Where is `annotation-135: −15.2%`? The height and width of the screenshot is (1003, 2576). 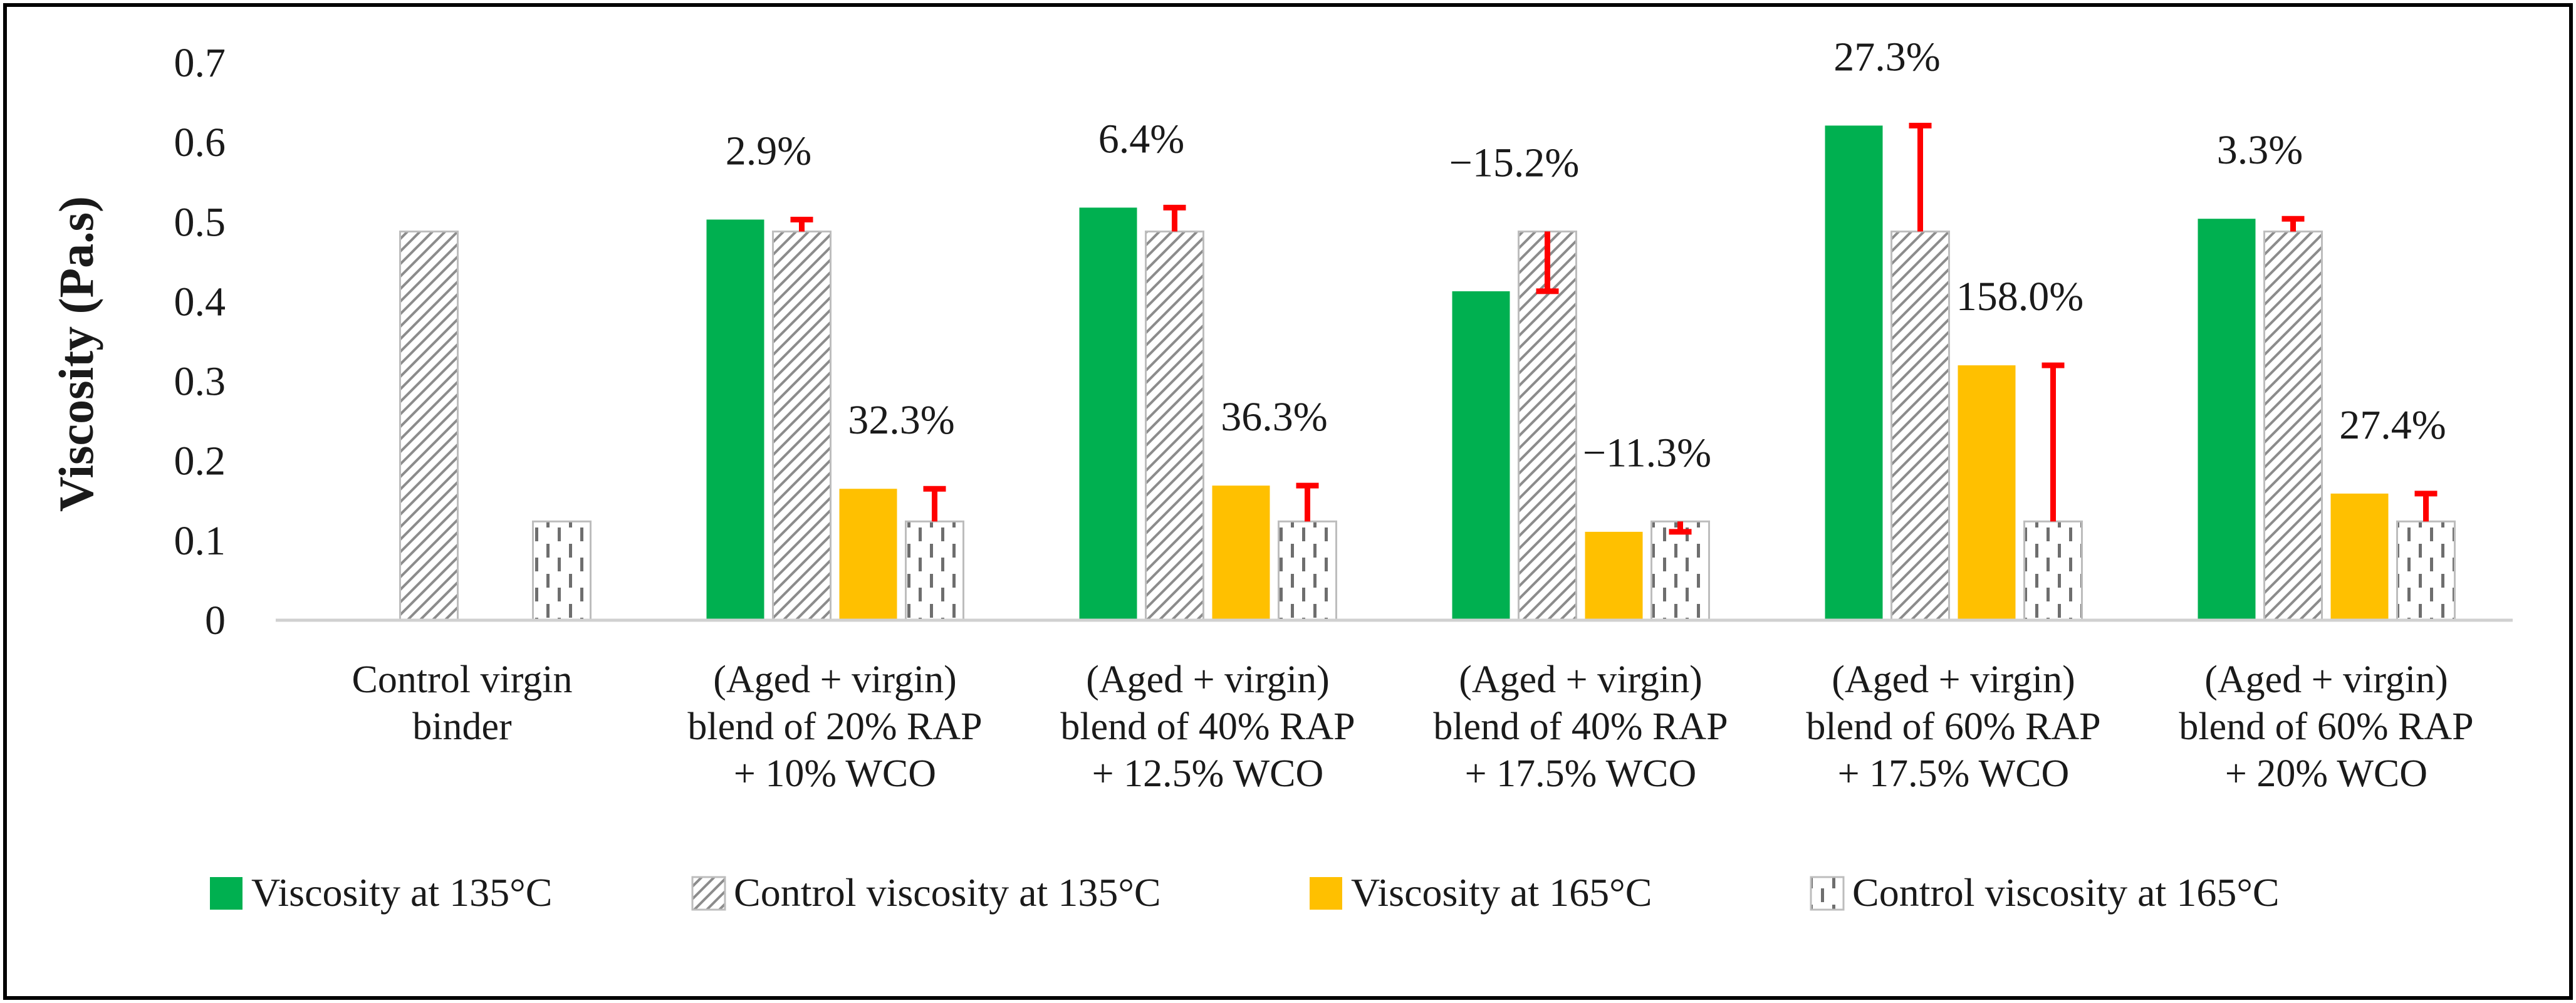 annotation-135: −15.2% is located at coordinates (1515, 163).